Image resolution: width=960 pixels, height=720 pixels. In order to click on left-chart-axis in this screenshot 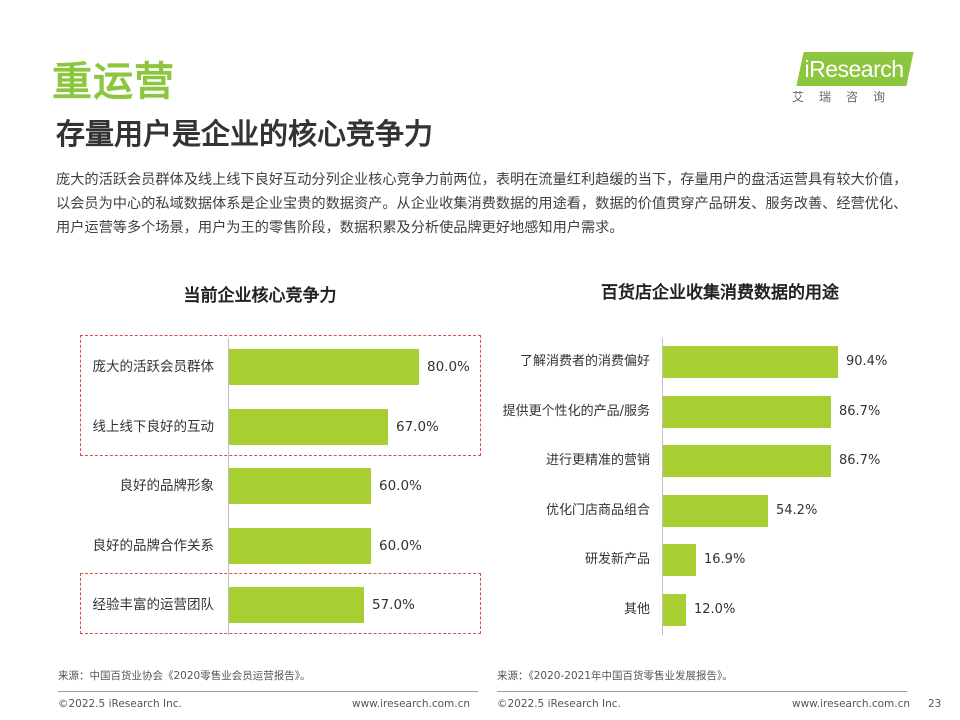, I will do `click(228, 486)`.